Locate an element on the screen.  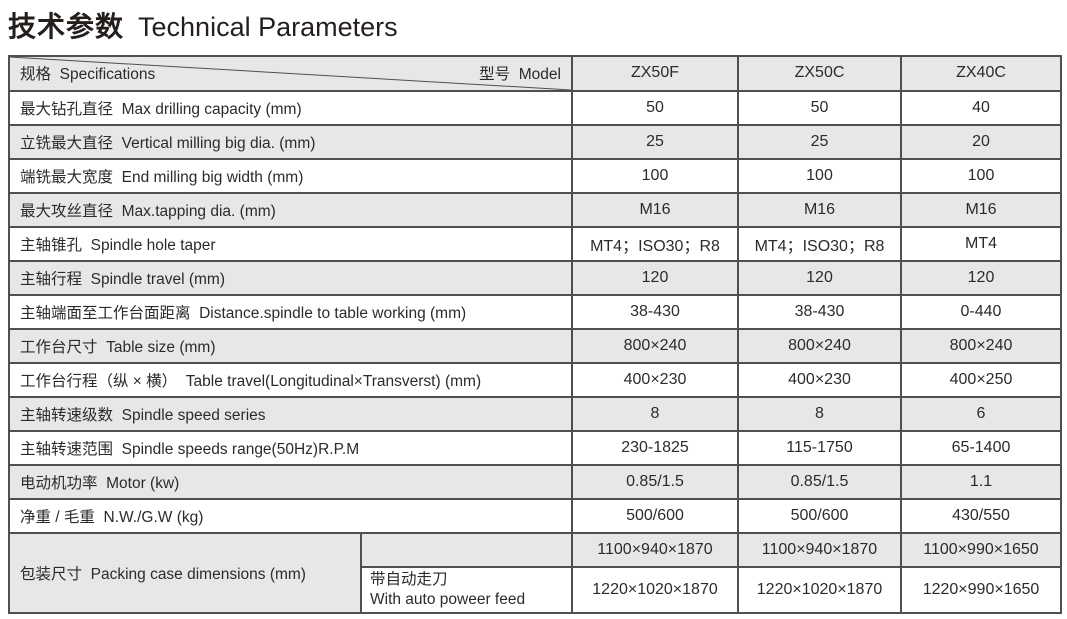
cell-value: 1100×990×1650 is located at coordinates (981, 549).